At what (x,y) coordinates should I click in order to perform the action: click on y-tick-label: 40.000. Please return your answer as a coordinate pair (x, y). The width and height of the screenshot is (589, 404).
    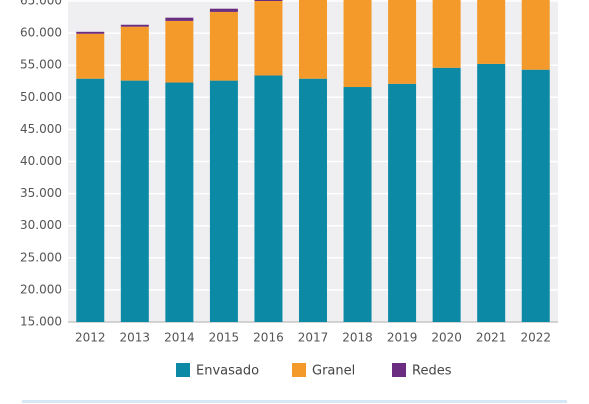
    Looking at the image, I should click on (41, 161).